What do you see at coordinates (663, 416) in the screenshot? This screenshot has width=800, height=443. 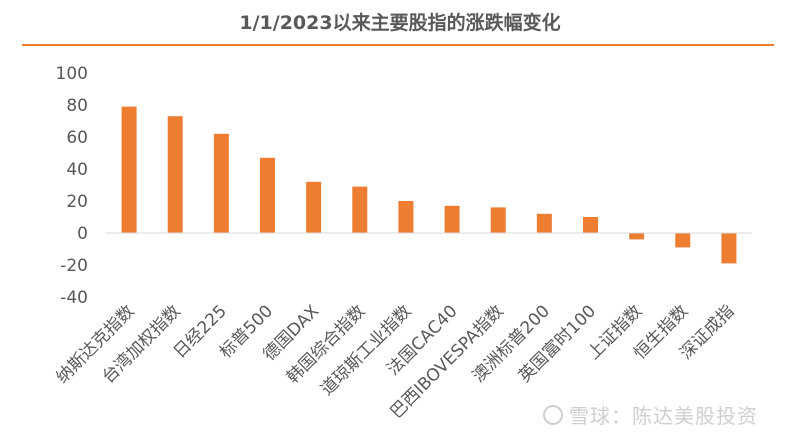 I see `watermark-text: 雪球：陈达美股投资` at bounding box center [663, 416].